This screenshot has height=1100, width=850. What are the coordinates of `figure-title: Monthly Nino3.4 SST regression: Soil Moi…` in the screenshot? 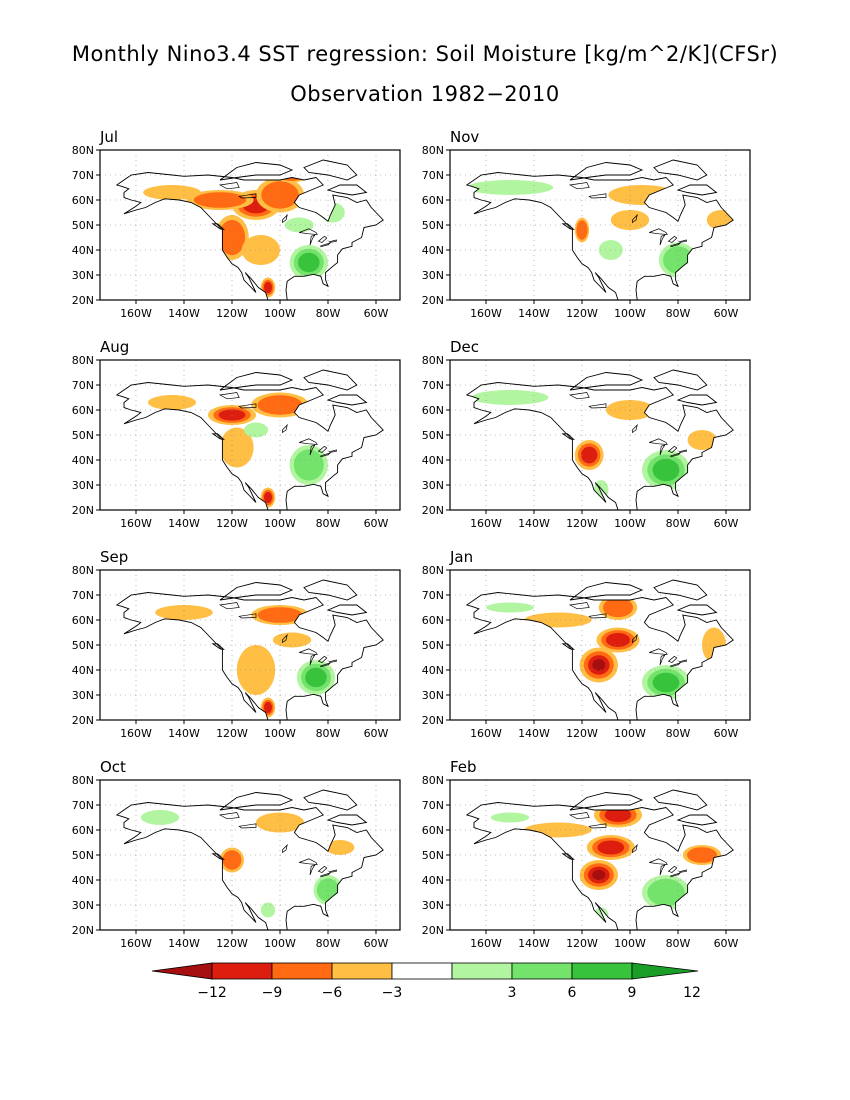 It's located at (425, 54).